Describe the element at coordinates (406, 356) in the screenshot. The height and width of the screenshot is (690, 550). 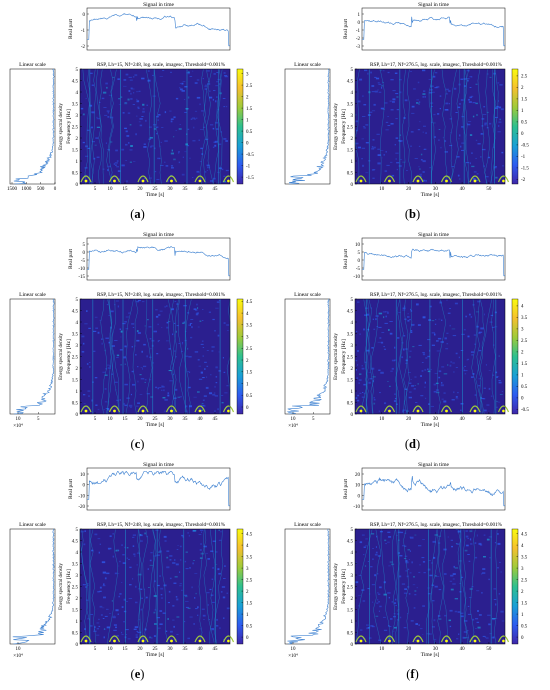
I see `tf-ridge` at that location.